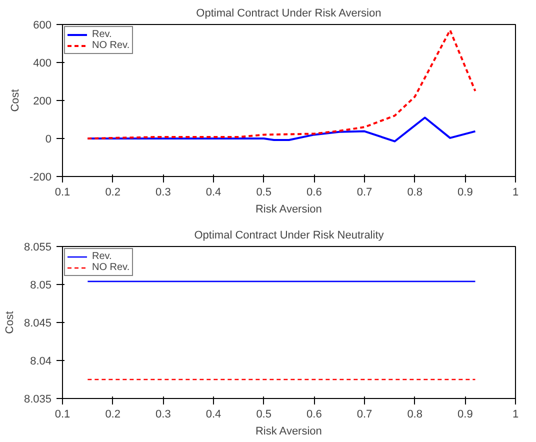 This screenshot has width=536, height=442. What do you see at coordinates (38, 324) in the screenshot?
I see `y-tick-label: 8.045` at bounding box center [38, 324].